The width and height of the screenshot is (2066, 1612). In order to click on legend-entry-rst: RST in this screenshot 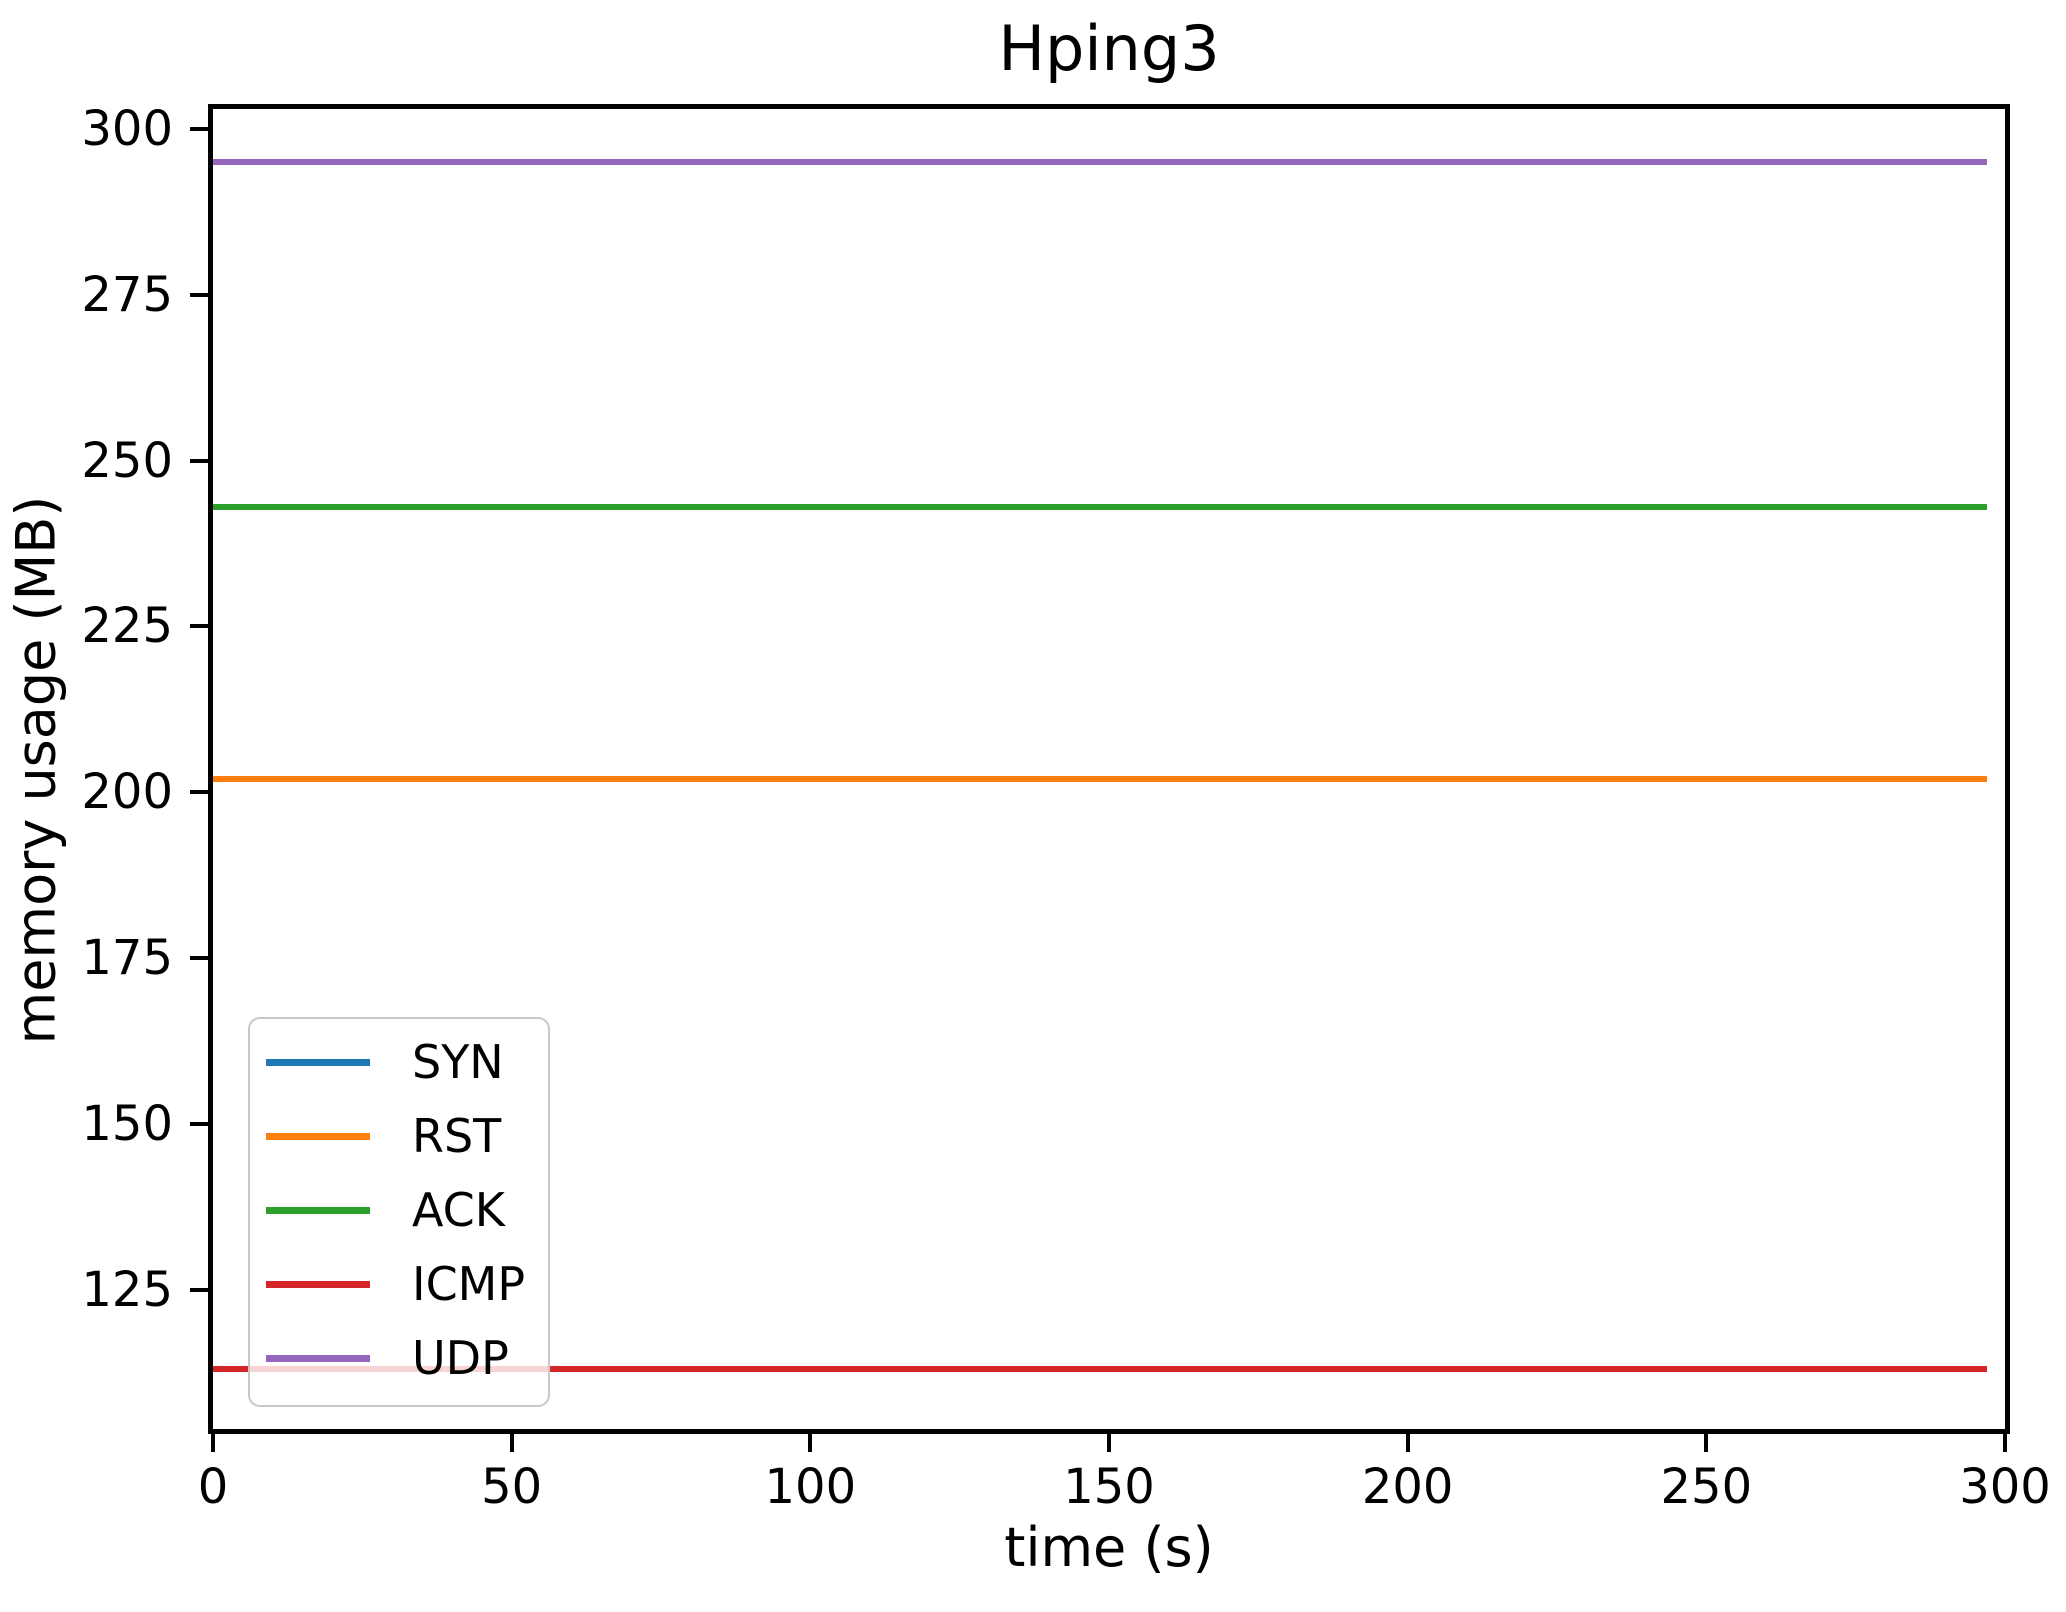, I will do `click(399, 1136)`.